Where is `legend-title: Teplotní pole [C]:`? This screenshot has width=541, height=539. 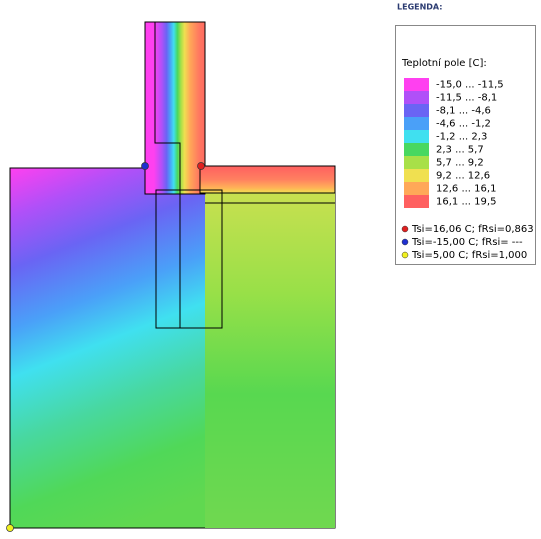 legend-title: Teplotní pole [C]: is located at coordinates (444, 63).